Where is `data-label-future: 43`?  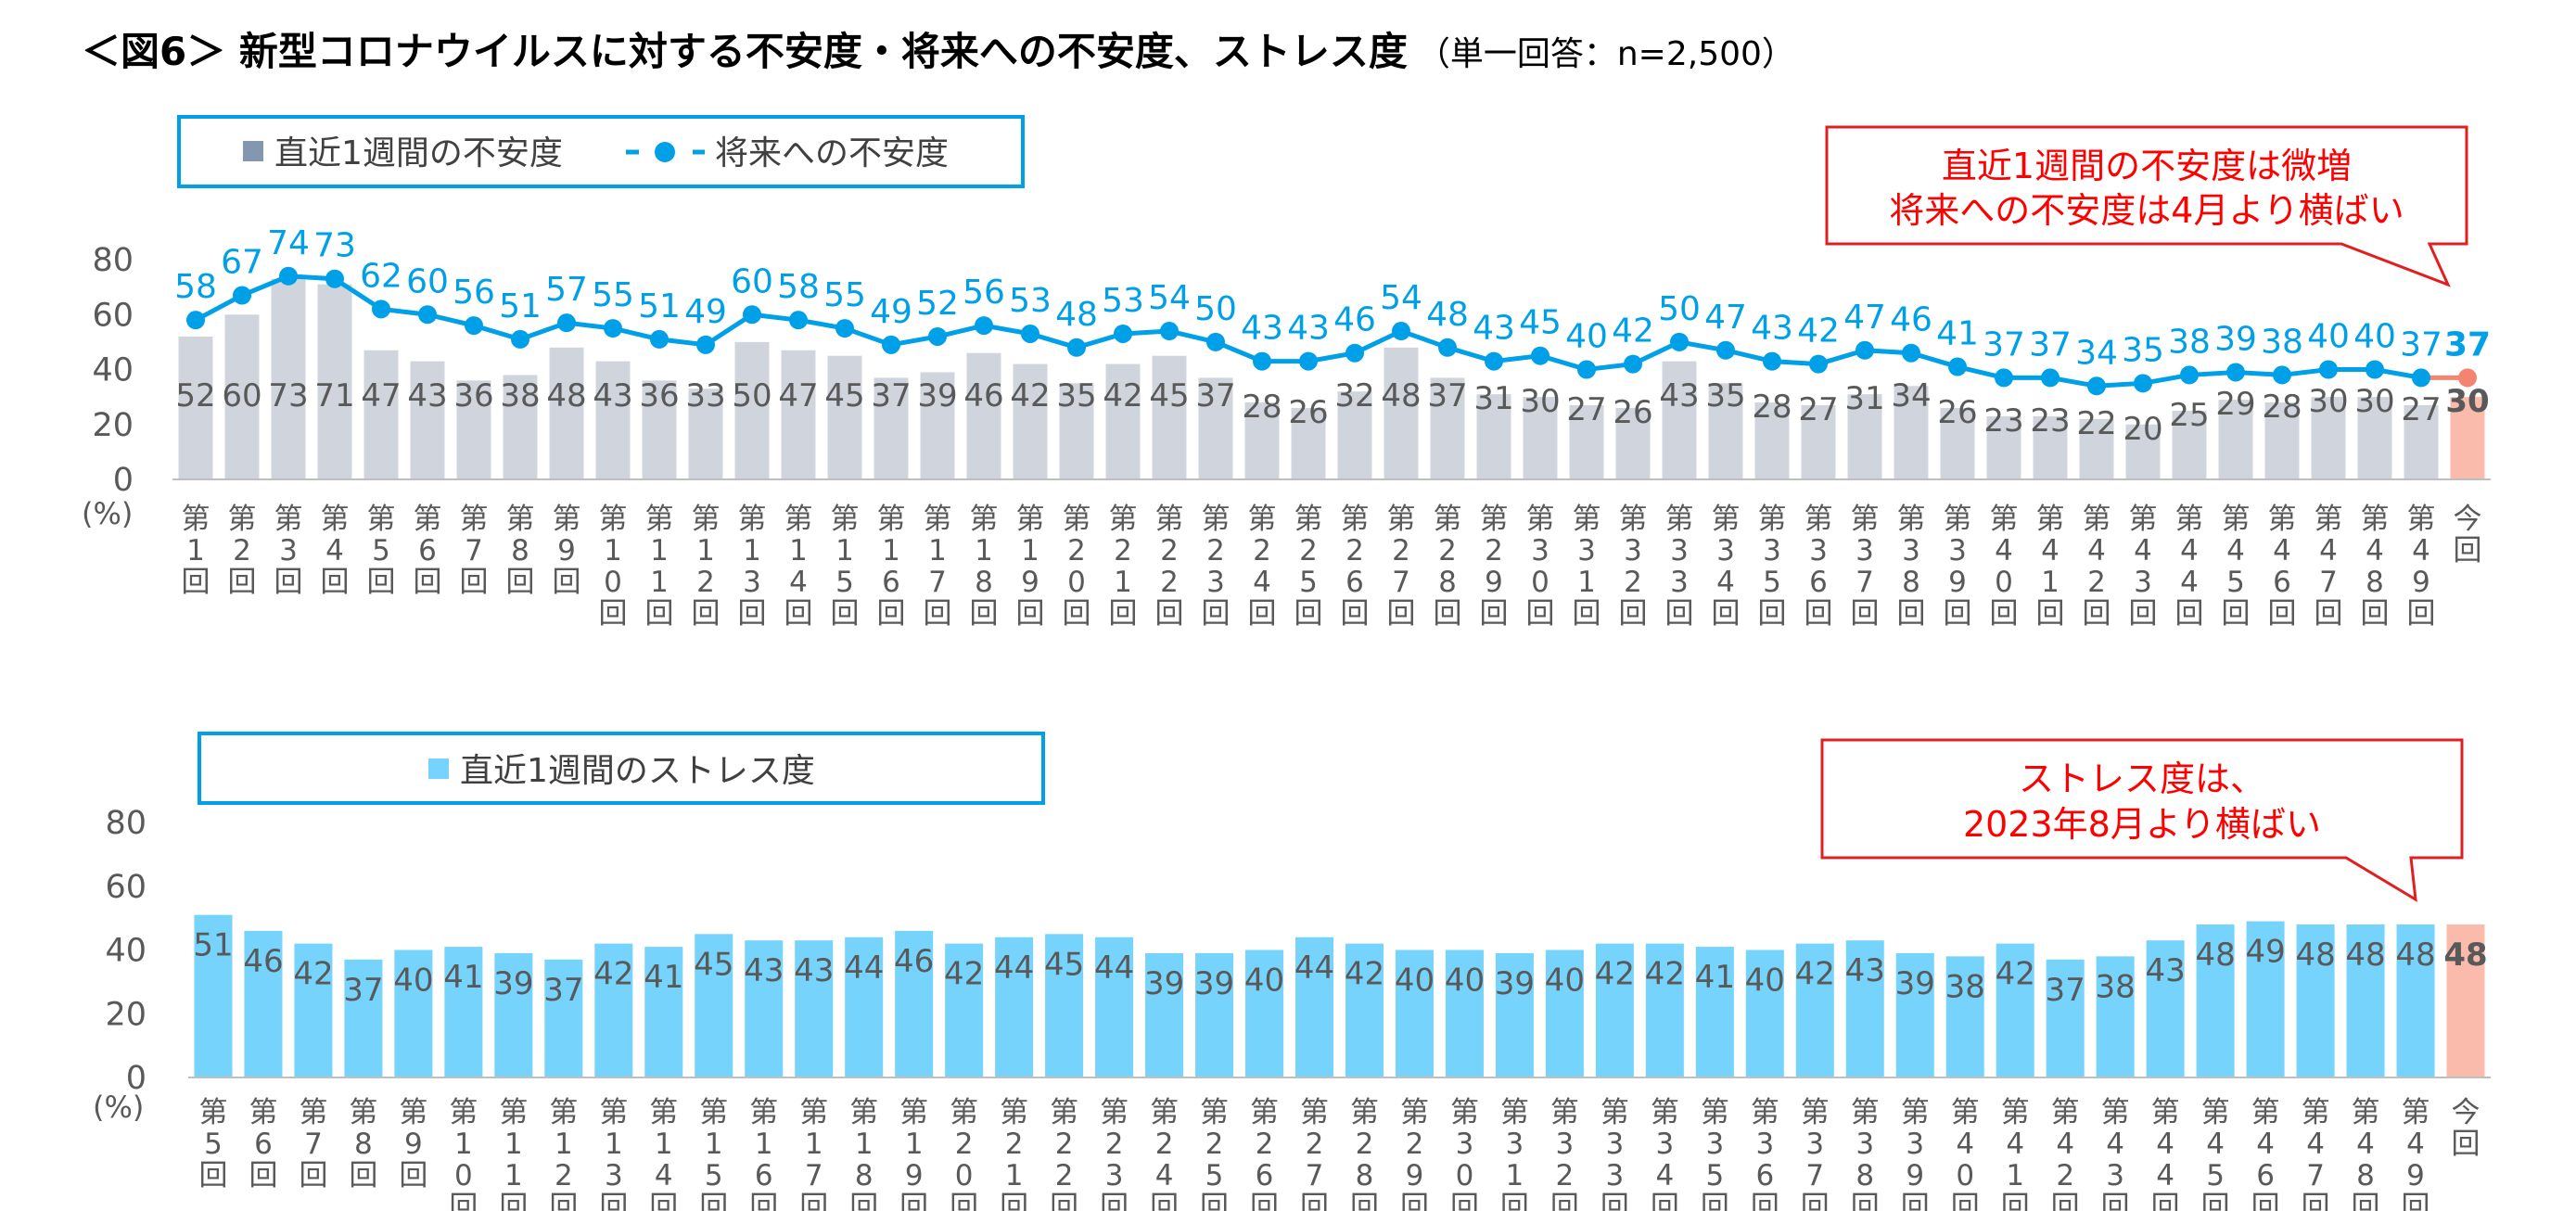
data-label-future: 43 is located at coordinates (1772, 329).